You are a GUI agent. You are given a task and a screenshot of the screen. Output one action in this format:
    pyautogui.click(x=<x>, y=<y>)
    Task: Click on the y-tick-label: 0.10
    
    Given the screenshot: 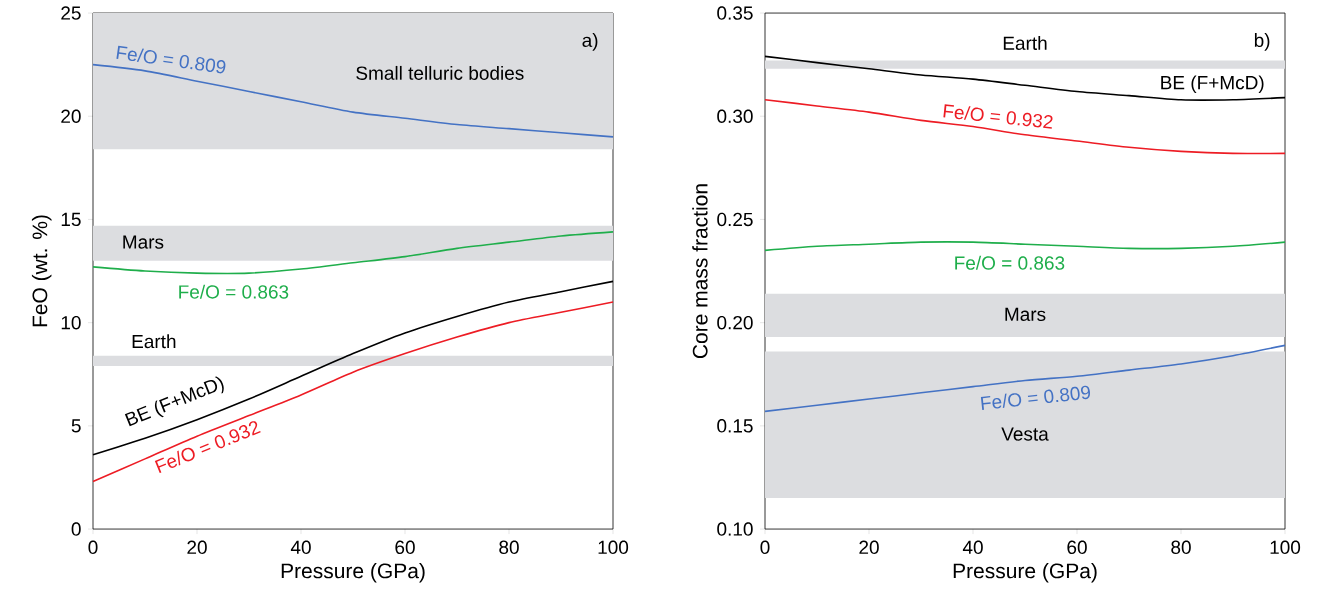 What is the action you would take?
    pyautogui.click(x=735, y=529)
    